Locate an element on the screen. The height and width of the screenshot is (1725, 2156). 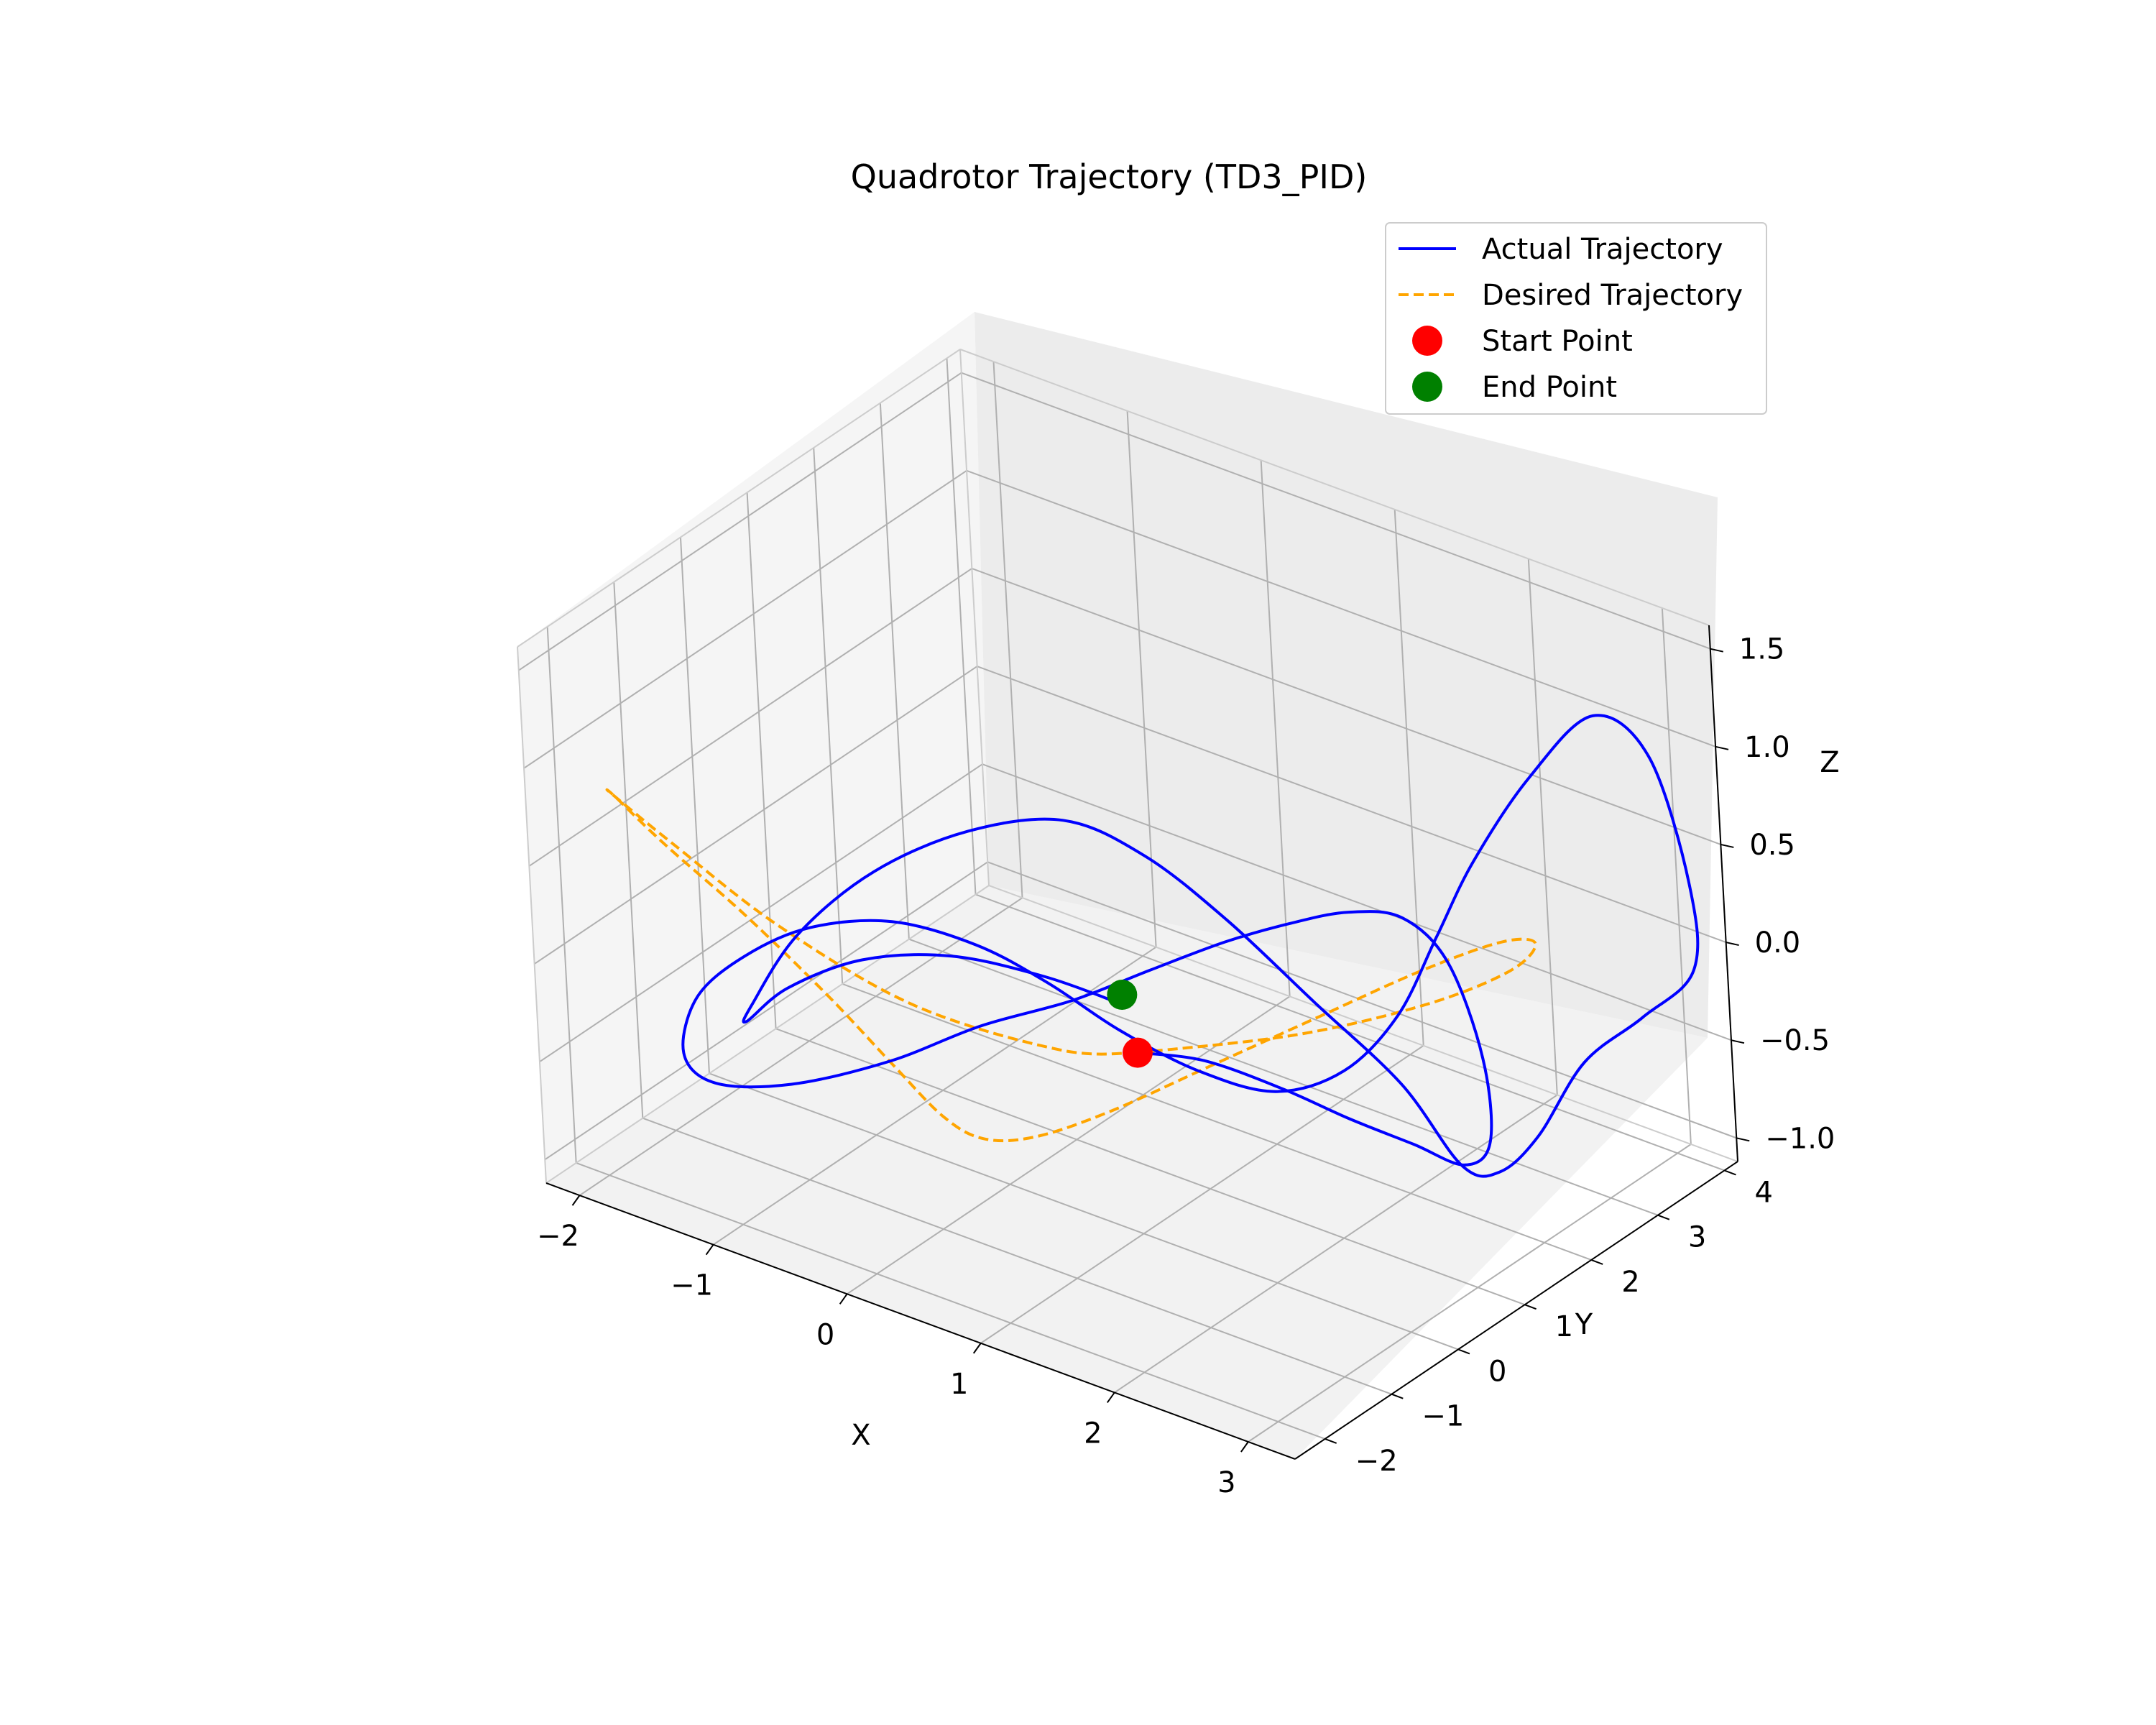
x-tick-label: −2 is located at coordinates (558, 1236).